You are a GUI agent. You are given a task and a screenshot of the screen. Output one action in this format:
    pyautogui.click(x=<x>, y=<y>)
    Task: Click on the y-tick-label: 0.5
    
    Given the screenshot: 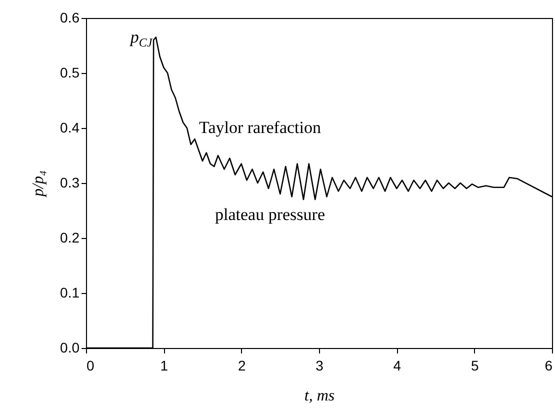 What is the action you would take?
    pyautogui.click(x=70, y=72)
    